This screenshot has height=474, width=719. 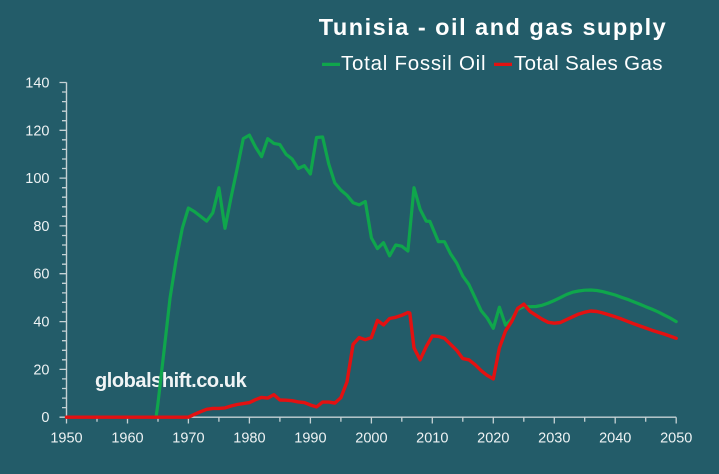 I want to click on svg-text: 120, so click(x=37, y=131).